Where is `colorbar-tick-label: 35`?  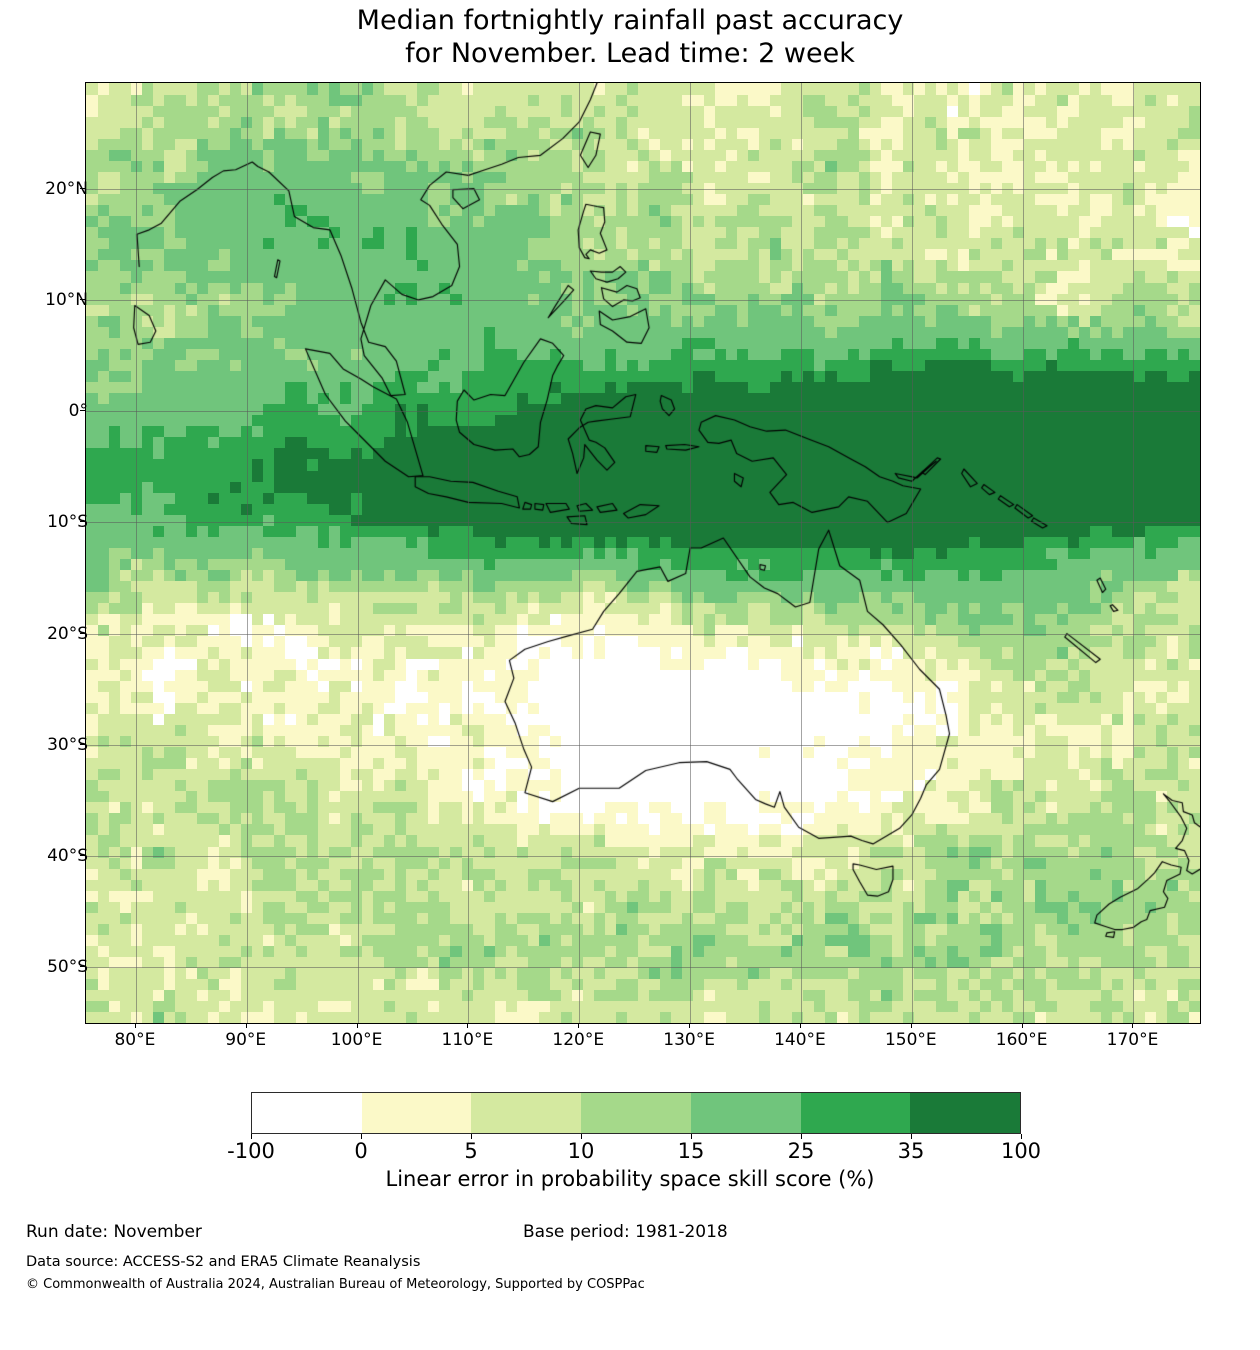
colorbar-tick-label: 35 is located at coordinates (911, 1151).